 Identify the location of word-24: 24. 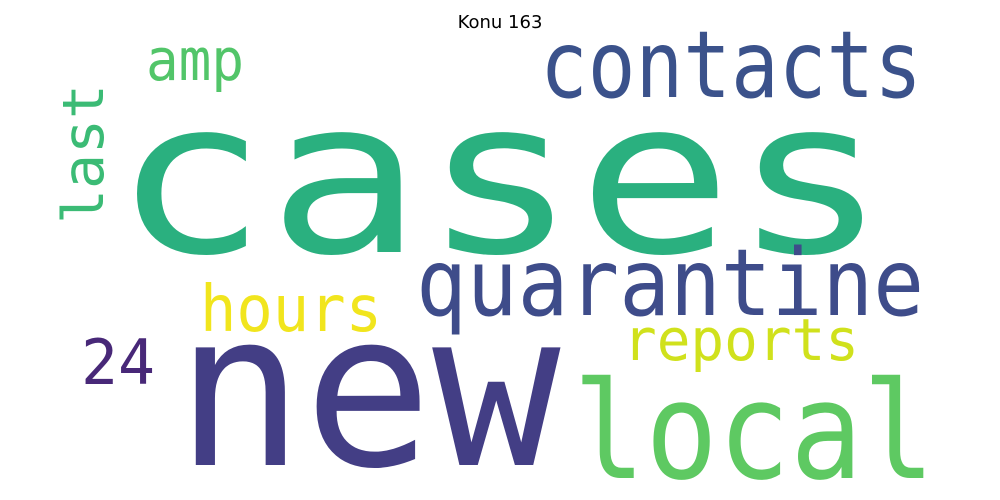
(118, 362).